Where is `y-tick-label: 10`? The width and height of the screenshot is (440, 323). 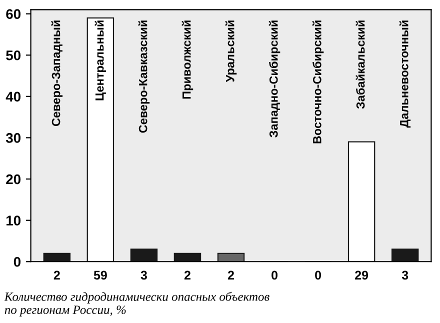 y-tick-label: 10 is located at coordinates (13, 221).